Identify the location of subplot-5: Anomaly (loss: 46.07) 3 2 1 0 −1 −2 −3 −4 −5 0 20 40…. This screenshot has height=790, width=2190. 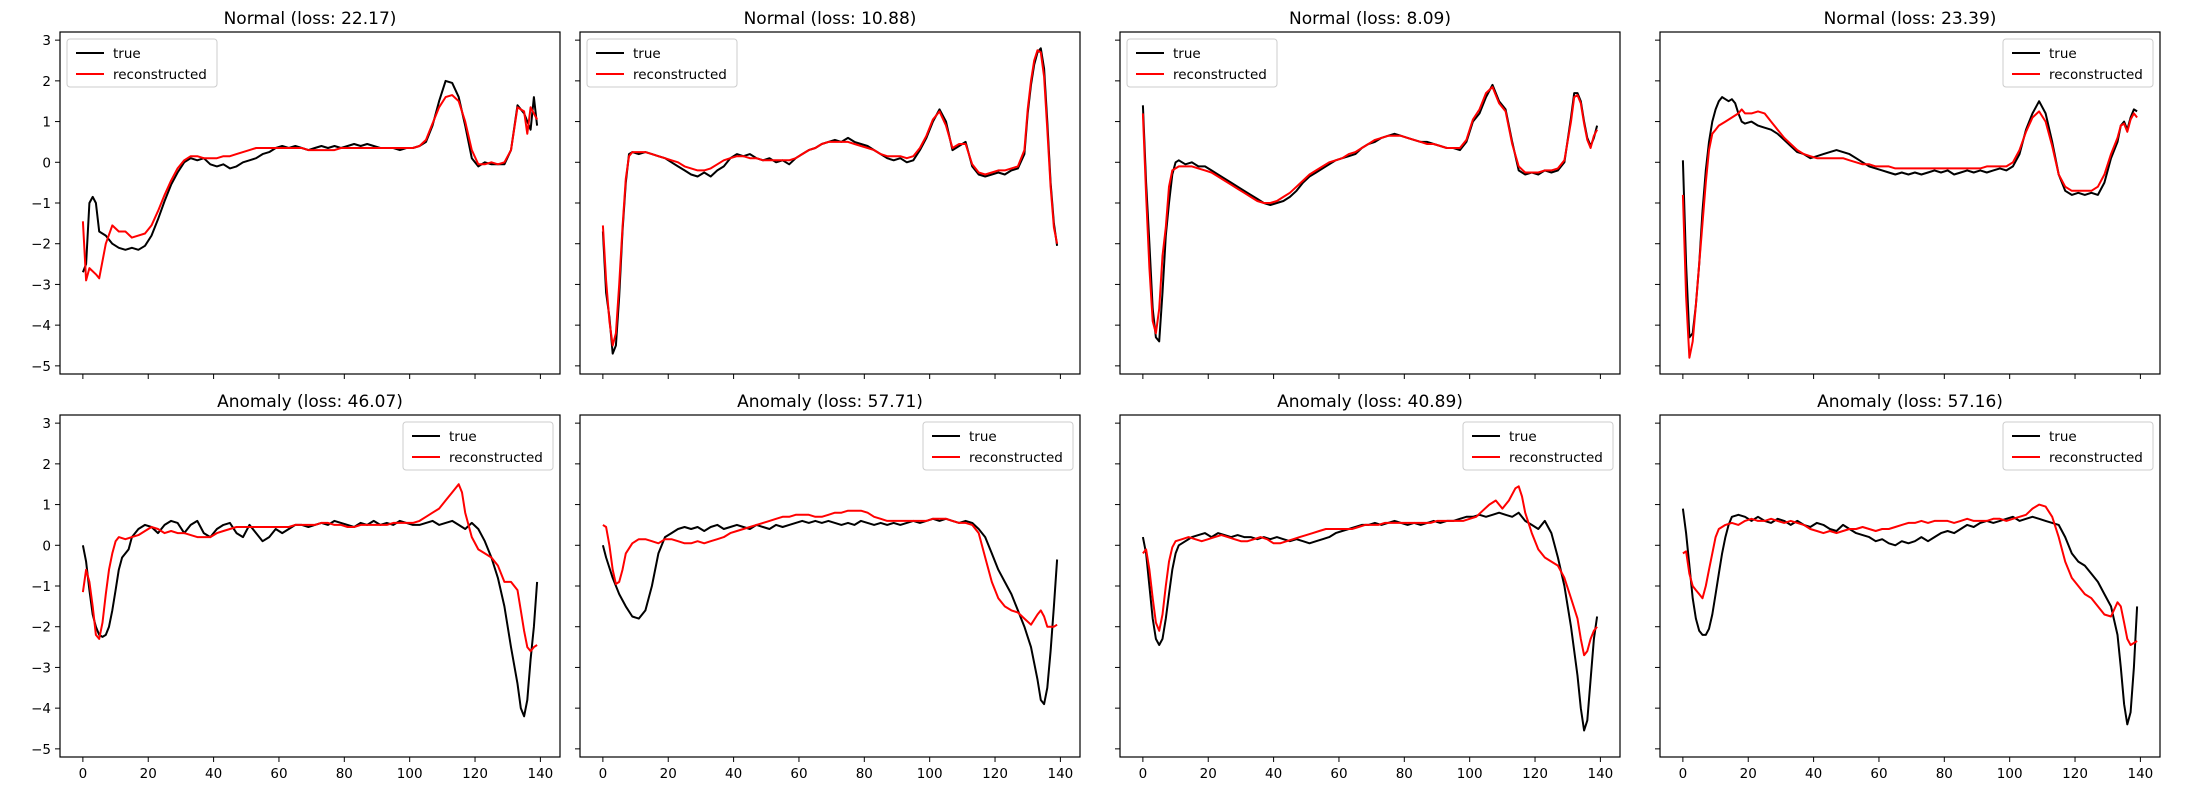
(296, 587).